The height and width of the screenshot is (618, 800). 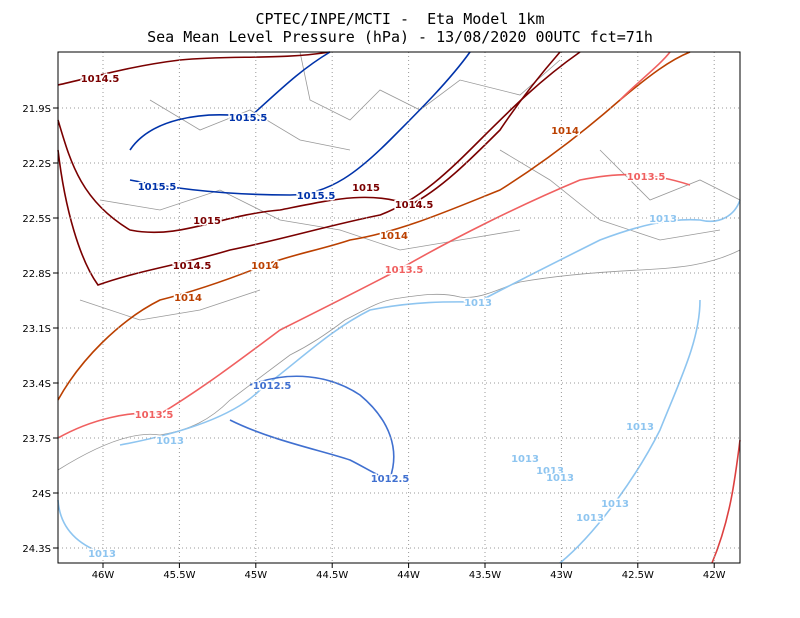 What do you see at coordinates (36, 384) in the screenshot?
I see `y-tick-label: 23.4S` at bounding box center [36, 384].